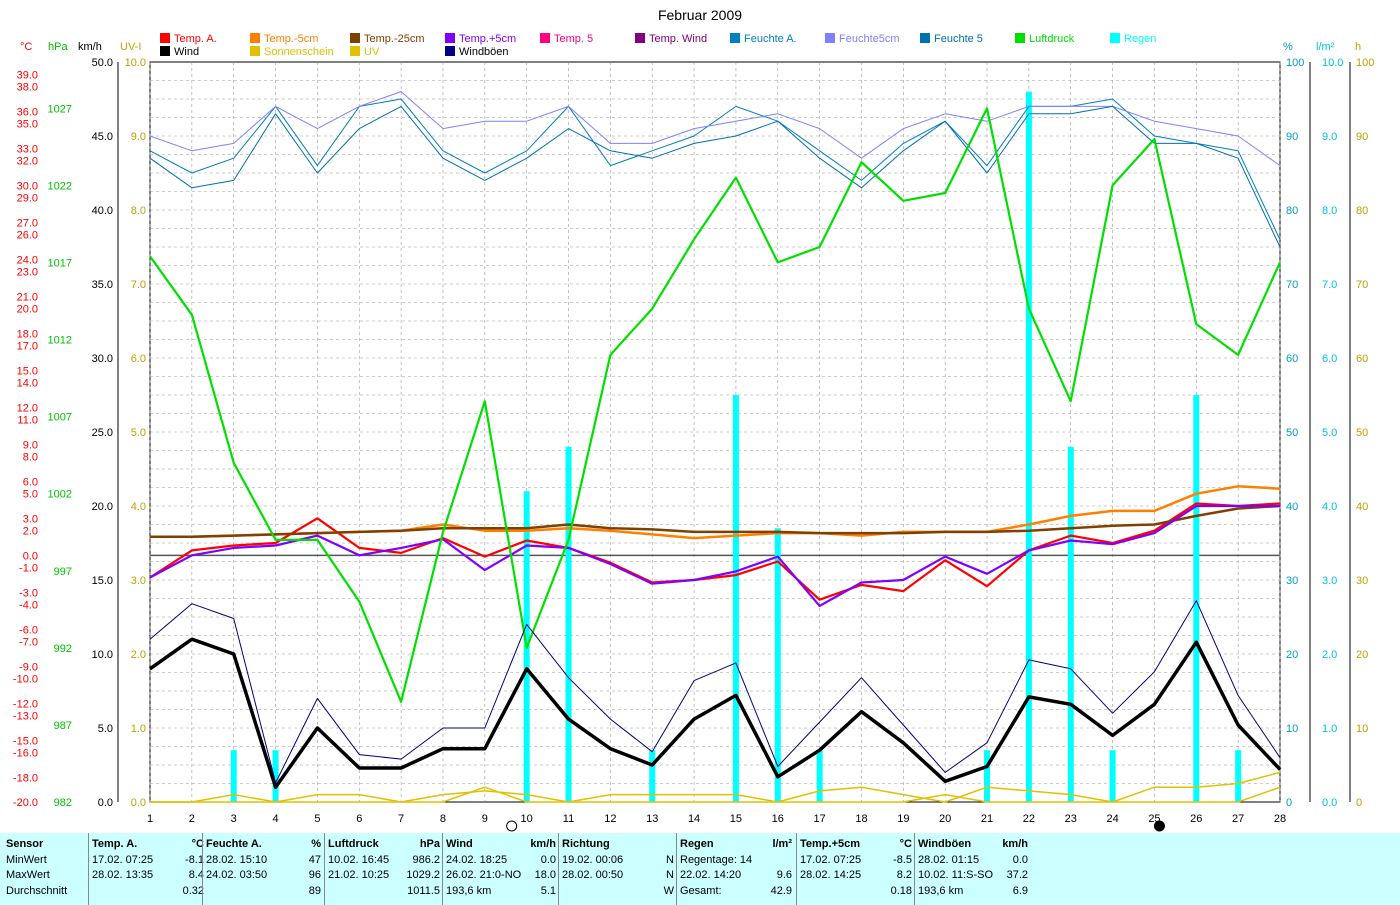 The image size is (1400, 905). What do you see at coordinates (138, 803) in the screenshot?
I see `uv-tick-label: 0.0` at bounding box center [138, 803].